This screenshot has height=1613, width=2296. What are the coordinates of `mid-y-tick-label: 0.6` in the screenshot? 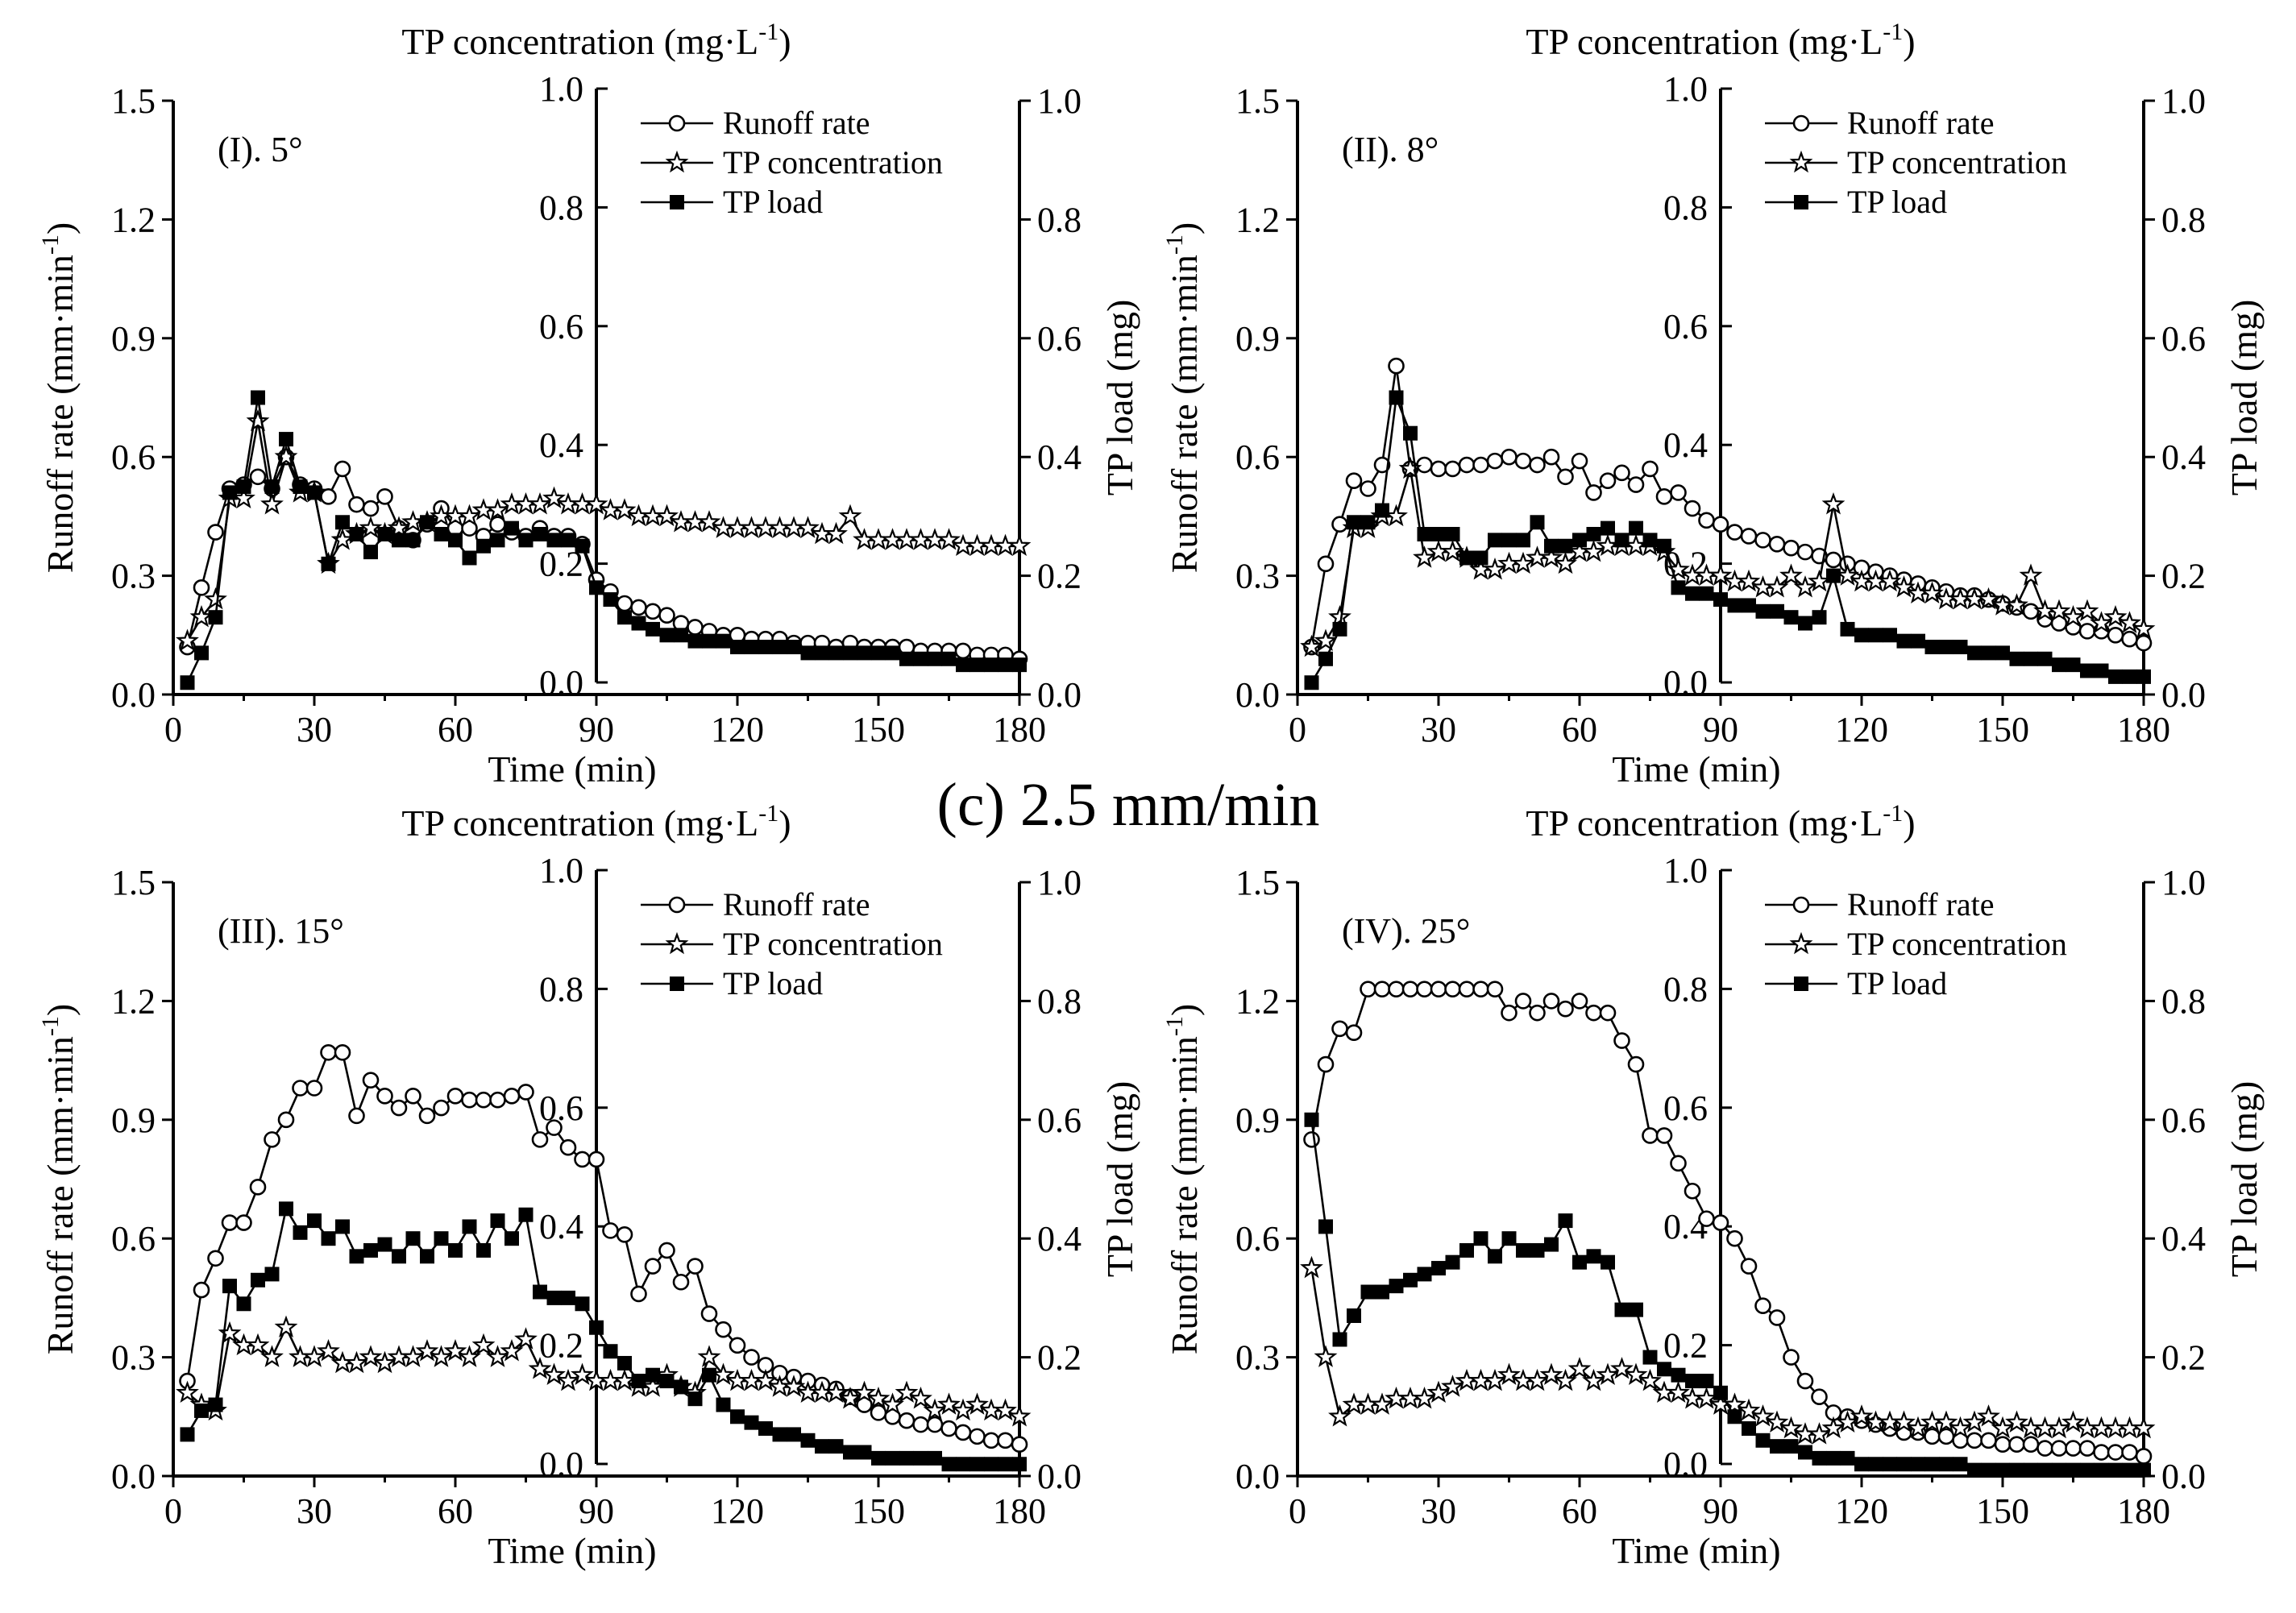 It's located at (561, 326).